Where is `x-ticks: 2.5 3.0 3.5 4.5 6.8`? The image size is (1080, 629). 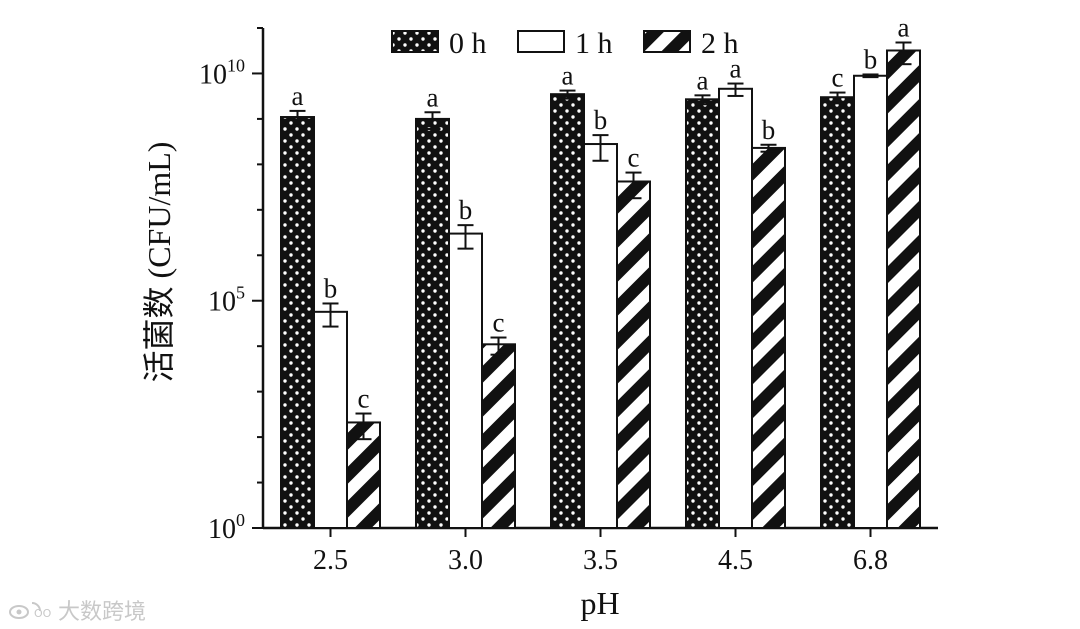
x-ticks: 2.5 3.0 3.5 4.5 6.8 is located at coordinates (600, 552).